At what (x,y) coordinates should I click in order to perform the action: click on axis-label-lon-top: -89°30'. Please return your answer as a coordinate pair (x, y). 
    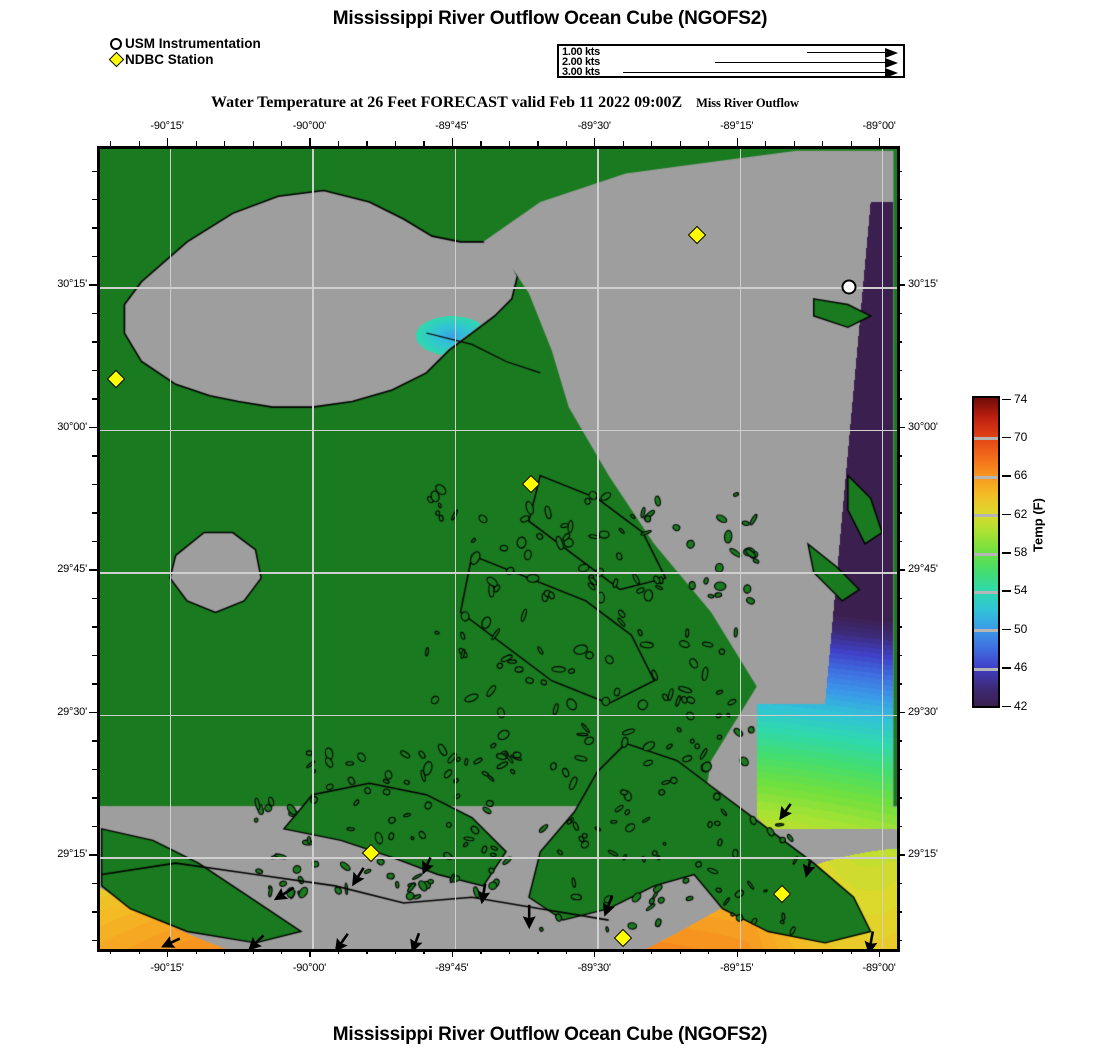
    Looking at the image, I should click on (594, 126).